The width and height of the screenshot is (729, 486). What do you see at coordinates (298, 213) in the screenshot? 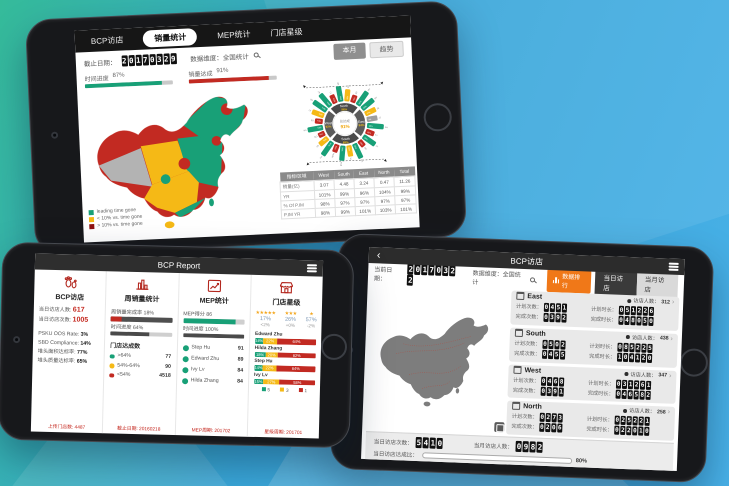
I see `table-cell: P.IM YR` at bounding box center [298, 213].